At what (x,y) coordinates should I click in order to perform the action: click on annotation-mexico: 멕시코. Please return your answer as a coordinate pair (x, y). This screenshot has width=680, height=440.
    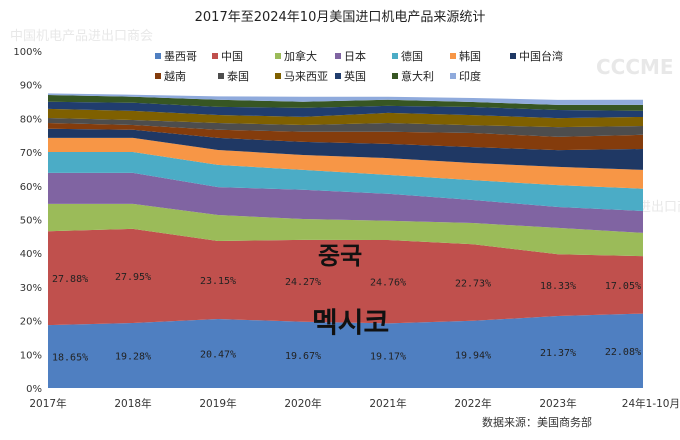
    Looking at the image, I should click on (351, 322).